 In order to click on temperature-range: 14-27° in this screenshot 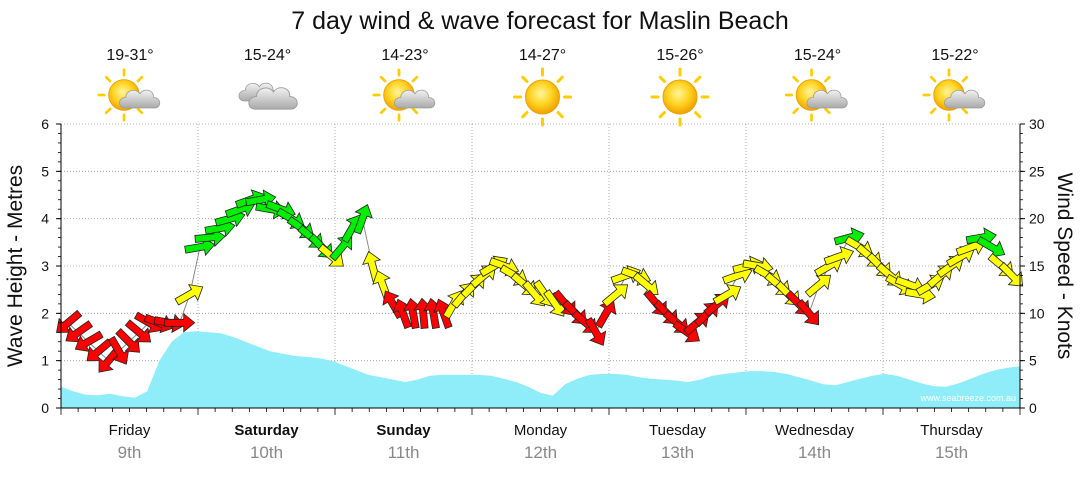, I will do `click(542, 55)`.